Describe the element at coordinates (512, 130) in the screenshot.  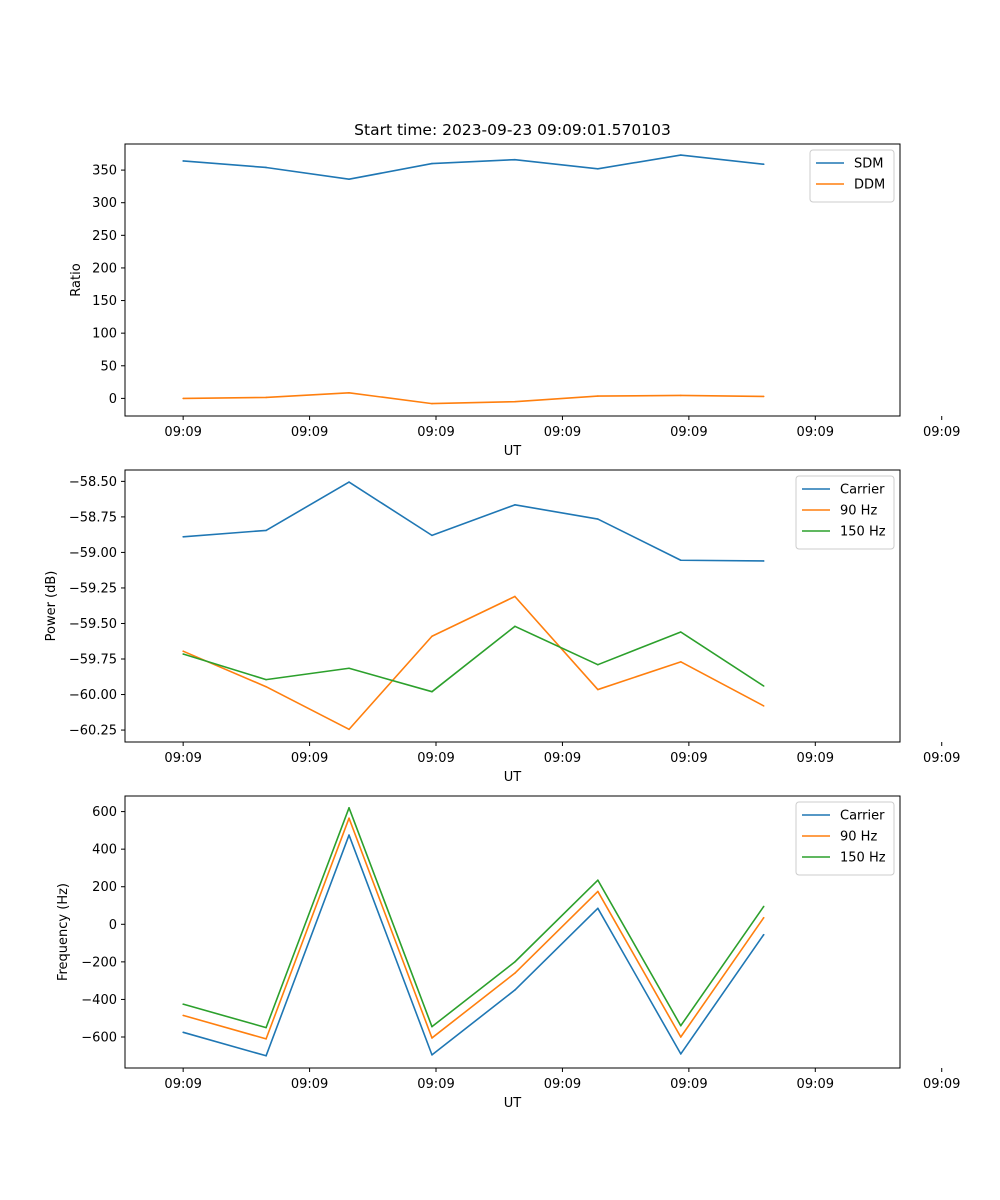
I see `chart-title: Start time: 2023-09-23 09:09:01.570103` at that location.